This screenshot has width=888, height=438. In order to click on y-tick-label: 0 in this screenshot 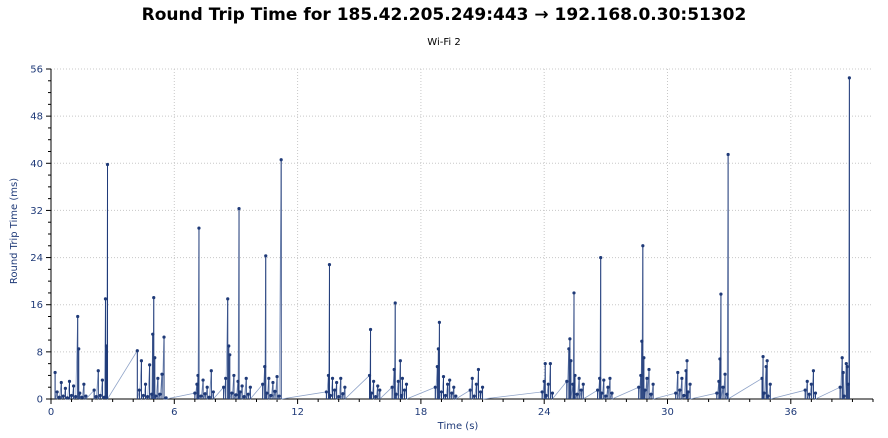, I will do `click(40, 400)`.